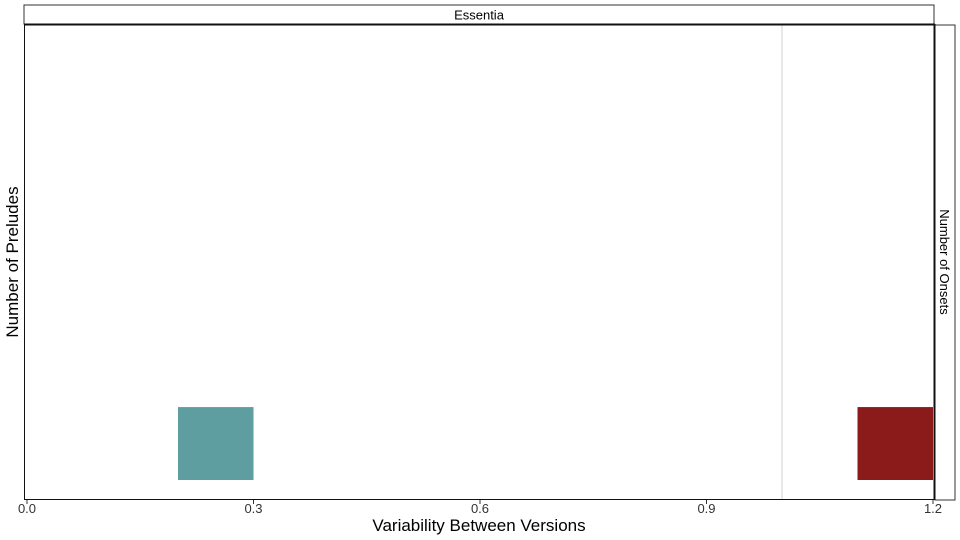 This screenshot has width=960, height=540. What do you see at coordinates (27, 508) in the screenshot?
I see `x-tick-label: 0.0` at bounding box center [27, 508].